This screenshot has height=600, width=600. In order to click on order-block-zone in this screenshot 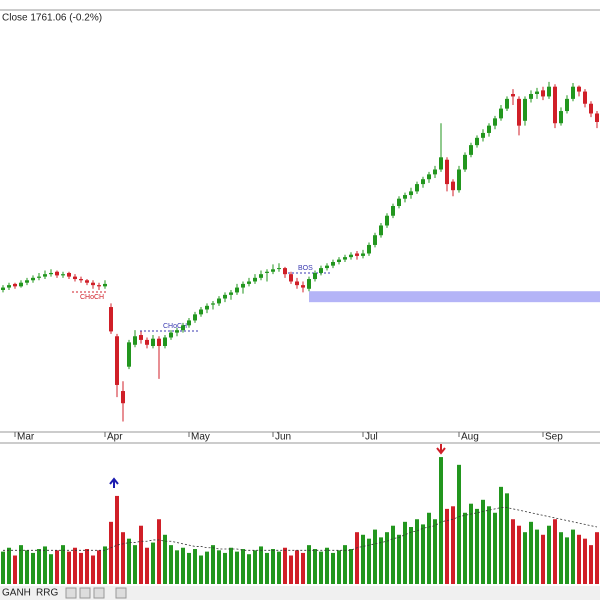, I will do `click(454, 297)`.